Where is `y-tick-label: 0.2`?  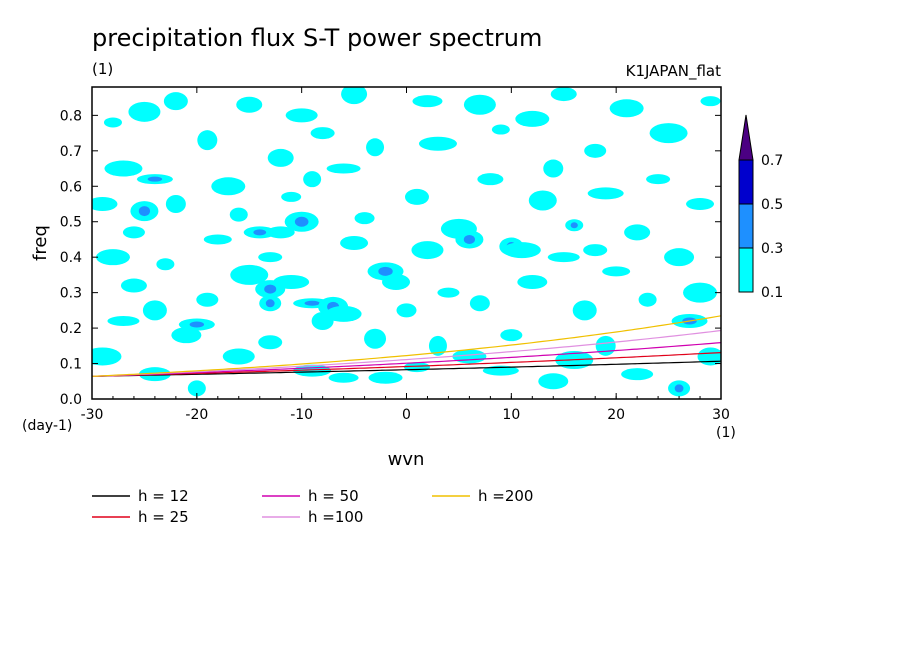 y-tick-label: 0.2 is located at coordinates (71, 329).